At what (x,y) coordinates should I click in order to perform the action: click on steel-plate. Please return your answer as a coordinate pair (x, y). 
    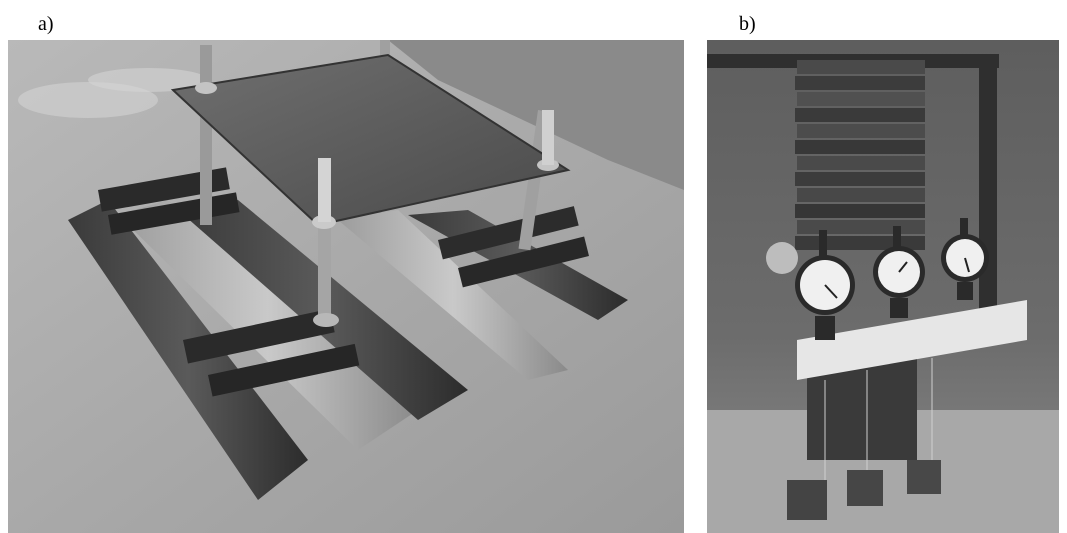
    Looking at the image, I should click on (370, 140).